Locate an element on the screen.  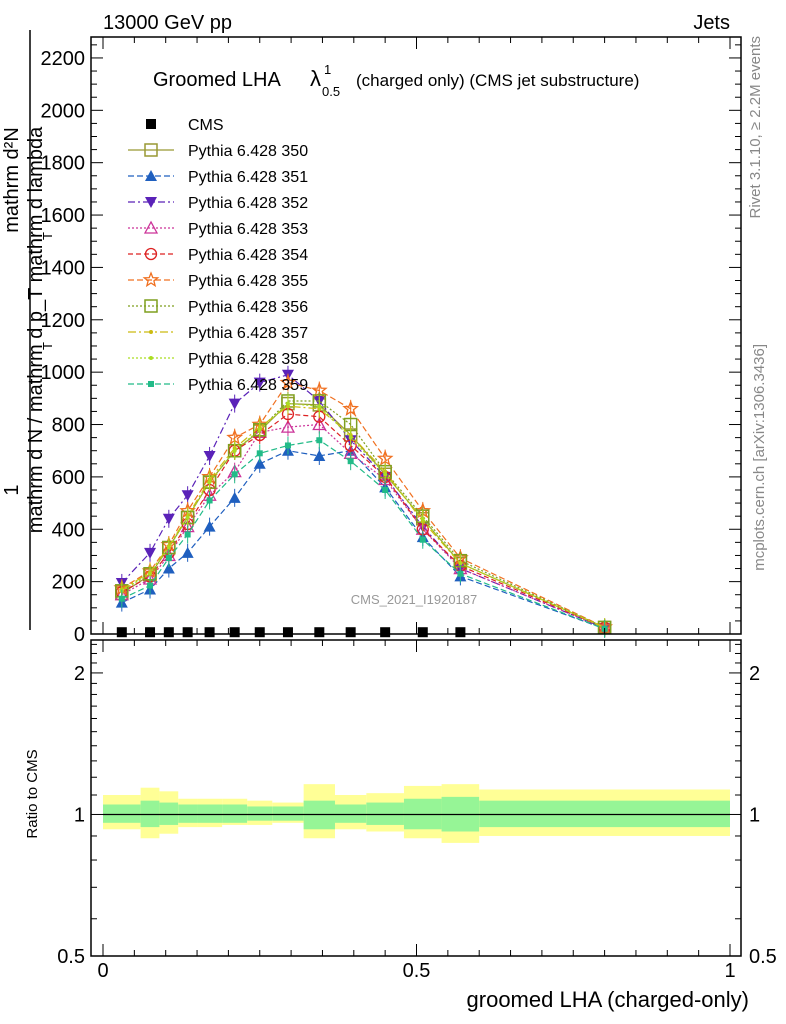
legend-item: Pythia 6.428 352 is located at coordinates (218, 203).